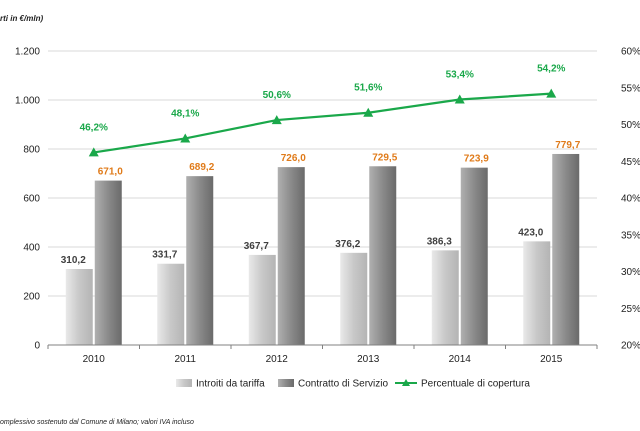  What do you see at coordinates (31, 199) in the screenshot?
I see `y-left-tick-label: 600` at bounding box center [31, 199].